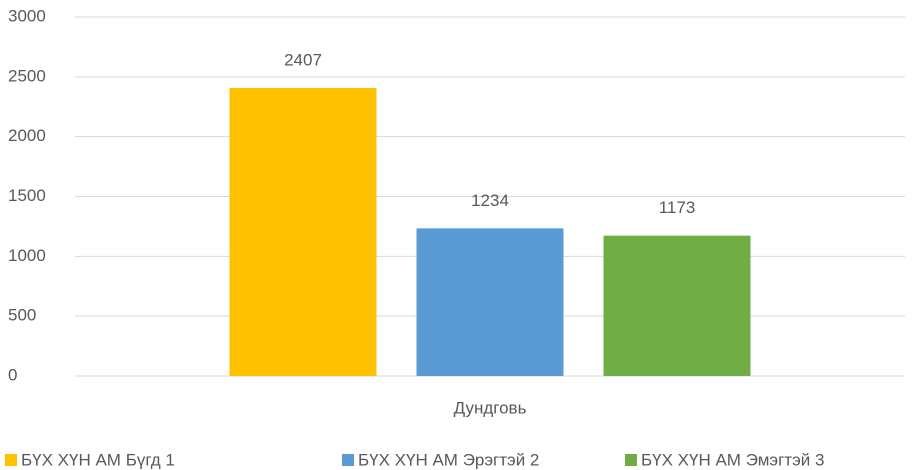 The width and height of the screenshot is (917, 470). Describe the element at coordinates (27, 255) in the screenshot. I see `y-tick-label: 1000` at that location.